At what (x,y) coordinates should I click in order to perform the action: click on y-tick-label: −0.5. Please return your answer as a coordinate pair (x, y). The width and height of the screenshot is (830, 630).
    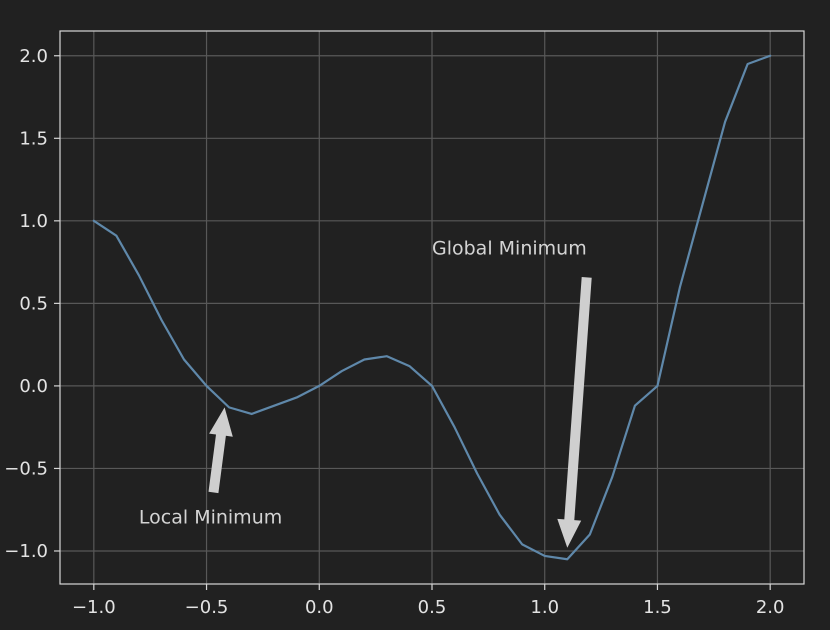
    Looking at the image, I should click on (26, 468).